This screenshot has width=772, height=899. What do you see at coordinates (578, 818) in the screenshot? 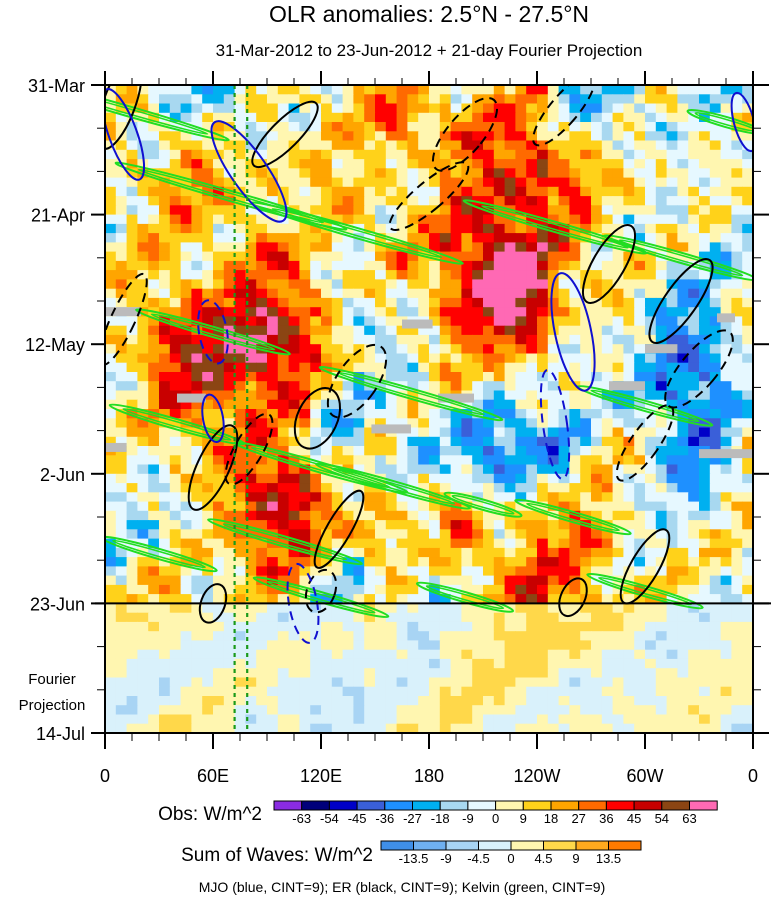
I see `colorbar-level-label: 27` at bounding box center [578, 818].